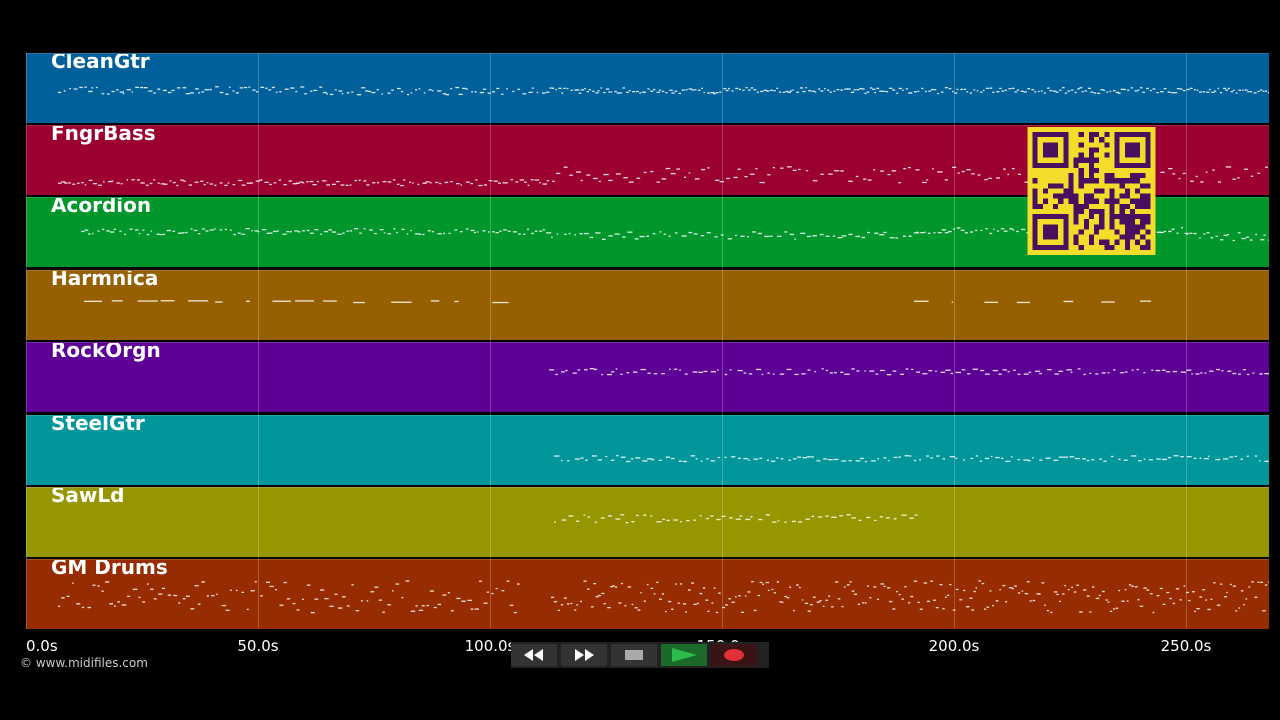 The width and height of the screenshot is (1280, 720). I want to click on track-name: RockOrgn, so click(106, 352).